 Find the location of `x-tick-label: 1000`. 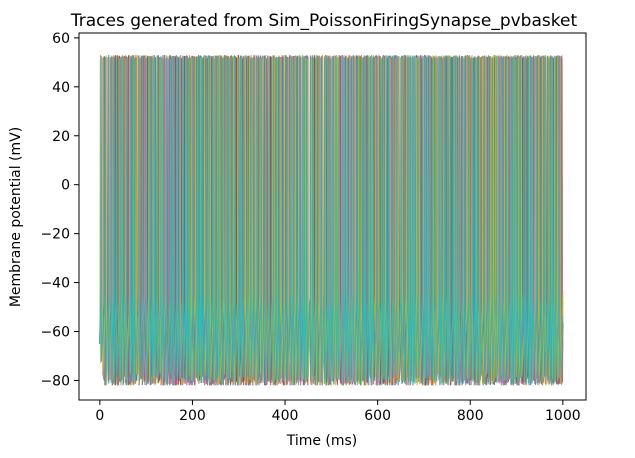

x-tick-label: 1000 is located at coordinates (563, 416).